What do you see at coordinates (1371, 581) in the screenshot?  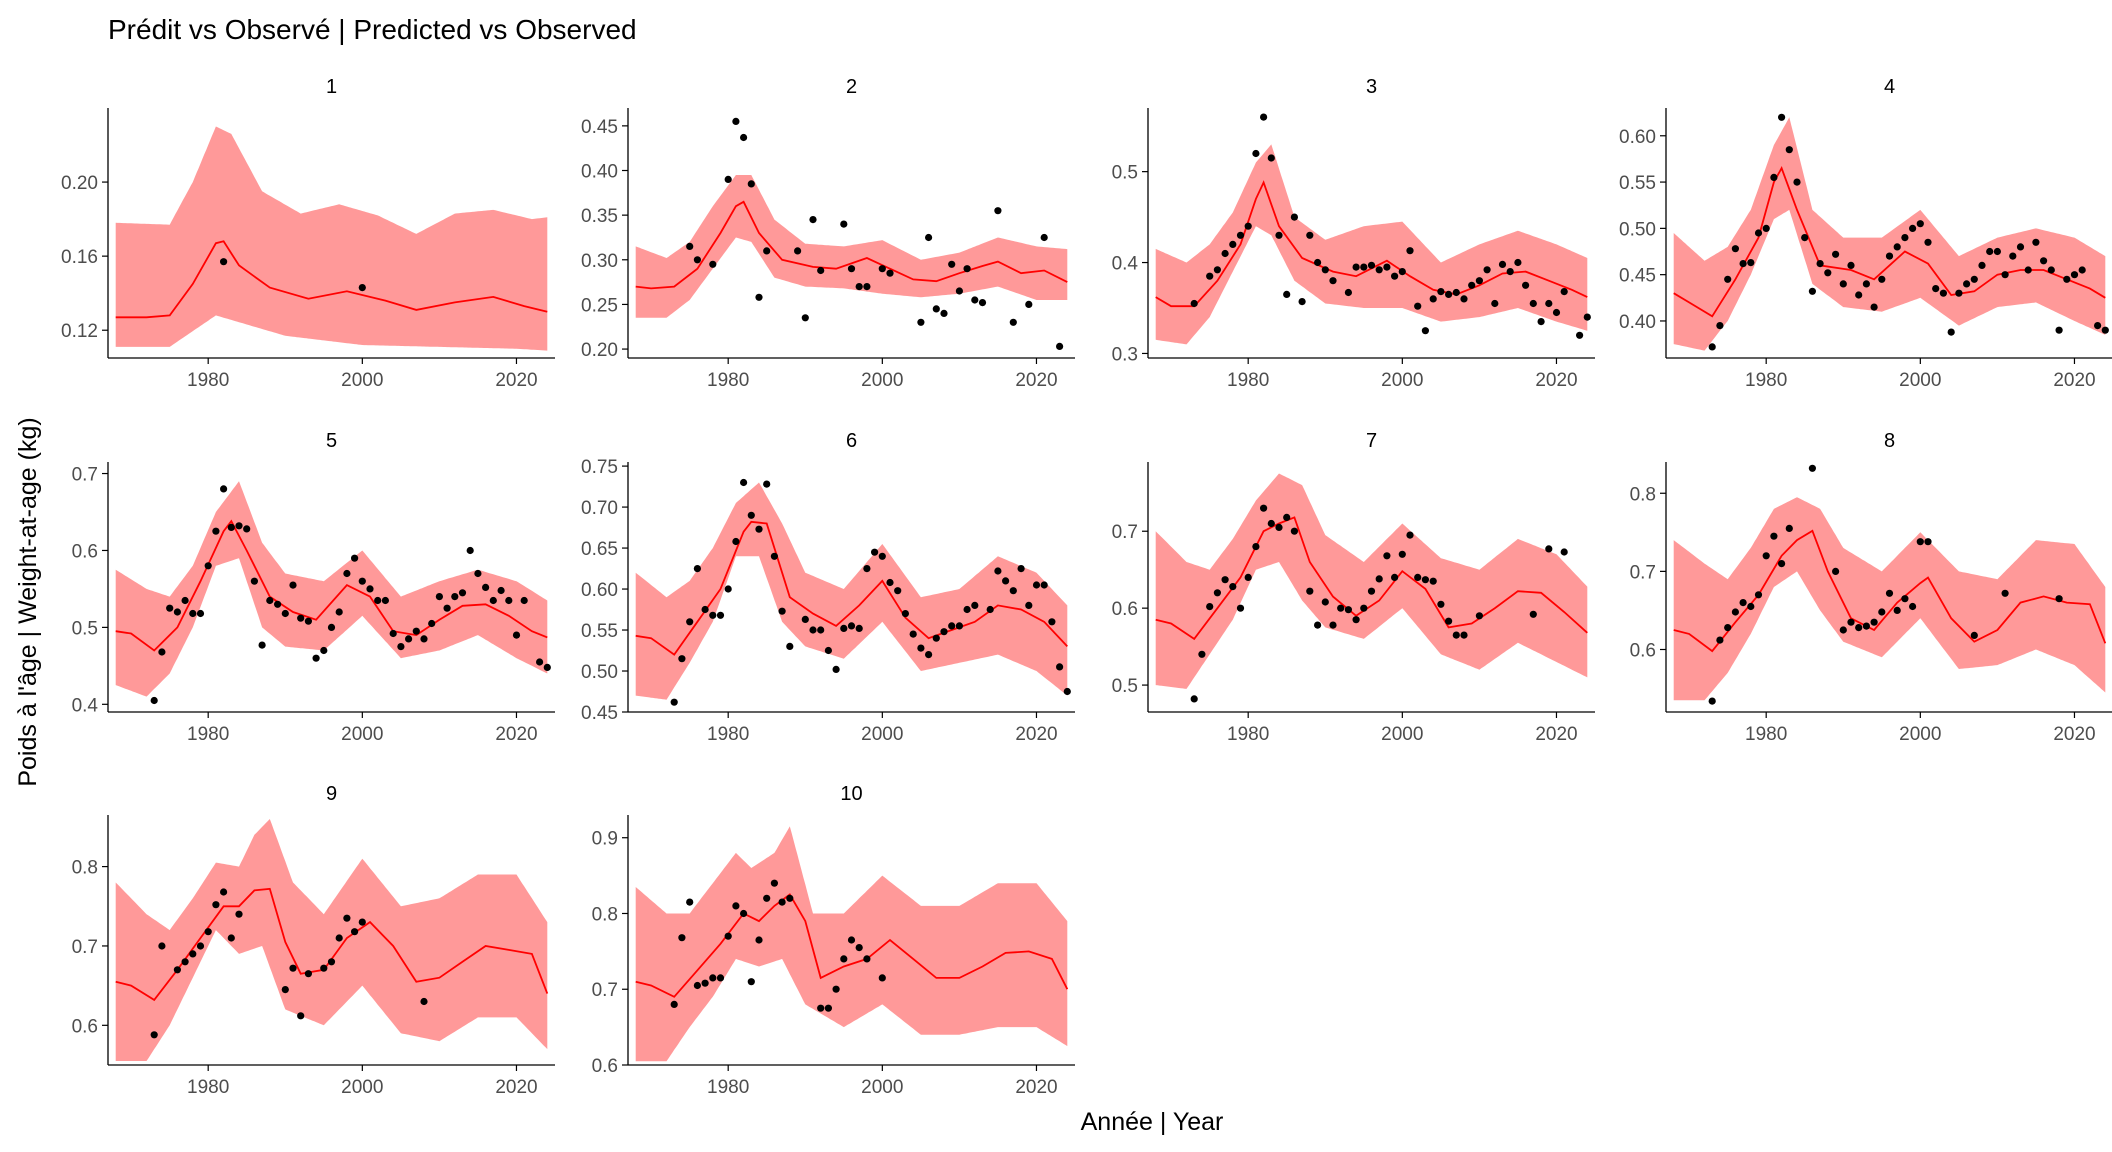 I see `confidence-band` at bounding box center [1371, 581].